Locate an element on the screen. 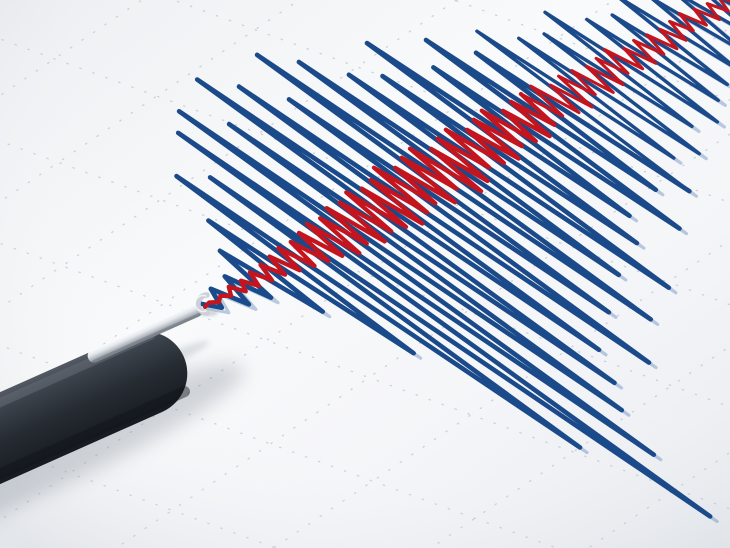 Image resolution: width=730 pixels, height=548 pixels. pen-body-sheen is located at coordinates (78, 401).